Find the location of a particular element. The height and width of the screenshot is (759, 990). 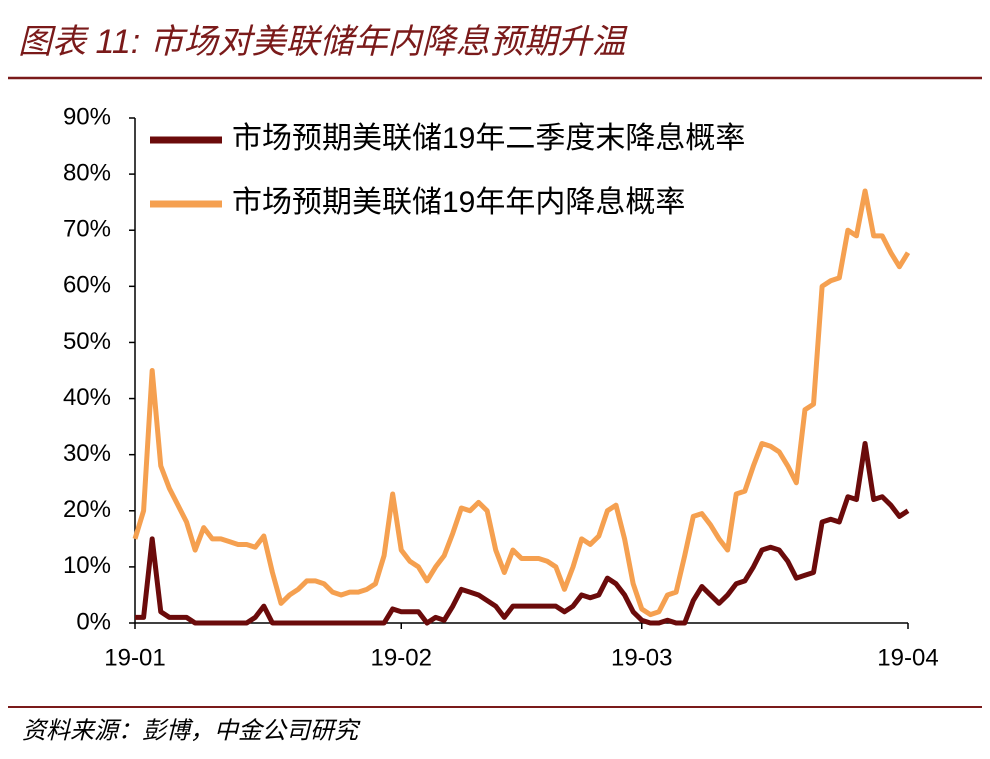

y-tick-label: 20% is located at coordinates (87, 509).